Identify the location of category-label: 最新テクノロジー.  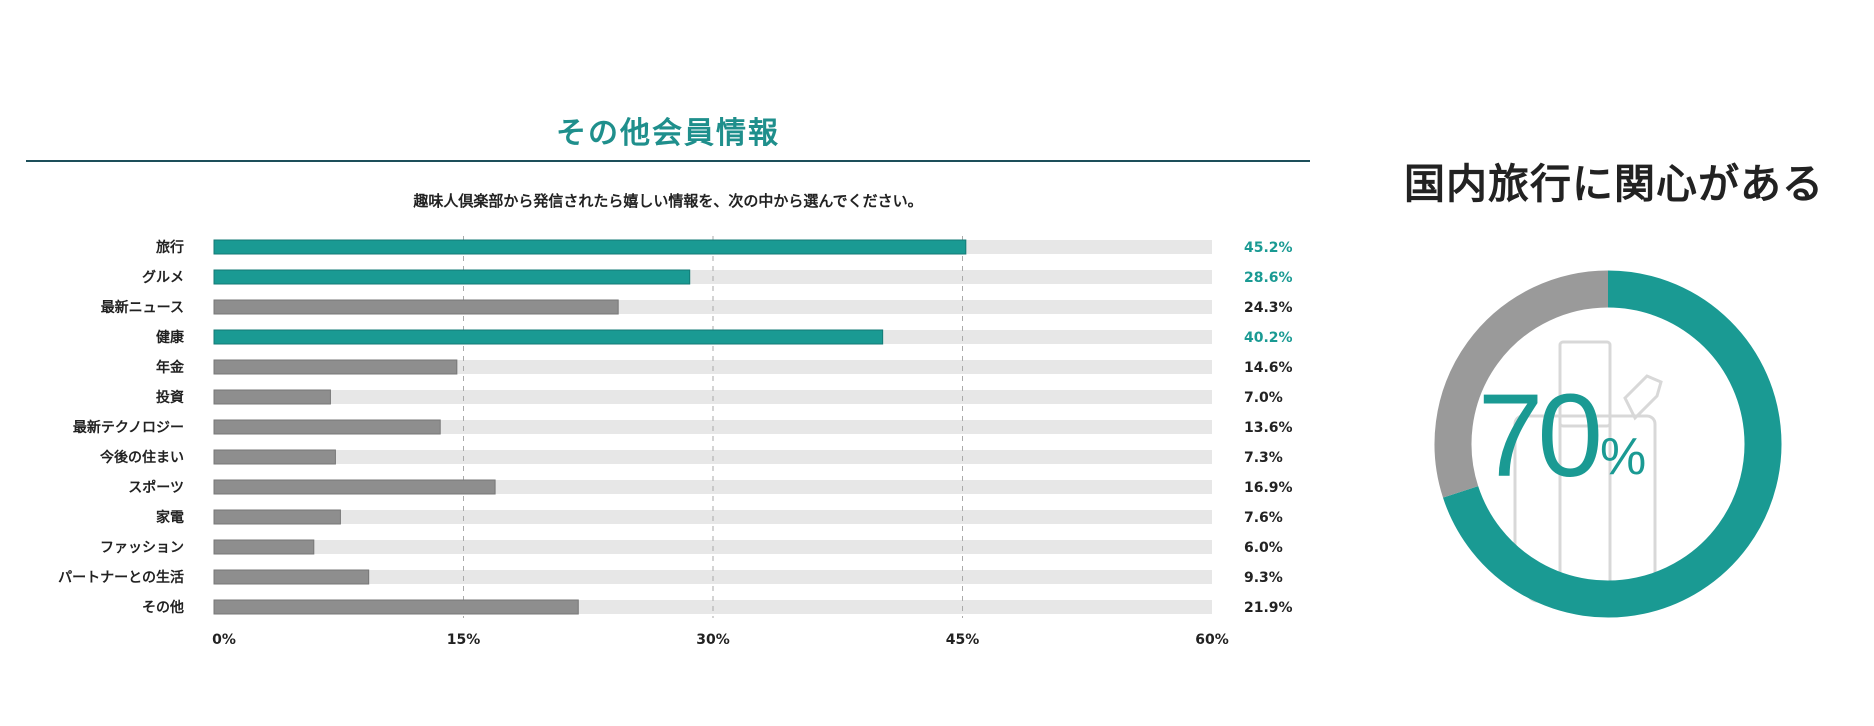
(128, 427).